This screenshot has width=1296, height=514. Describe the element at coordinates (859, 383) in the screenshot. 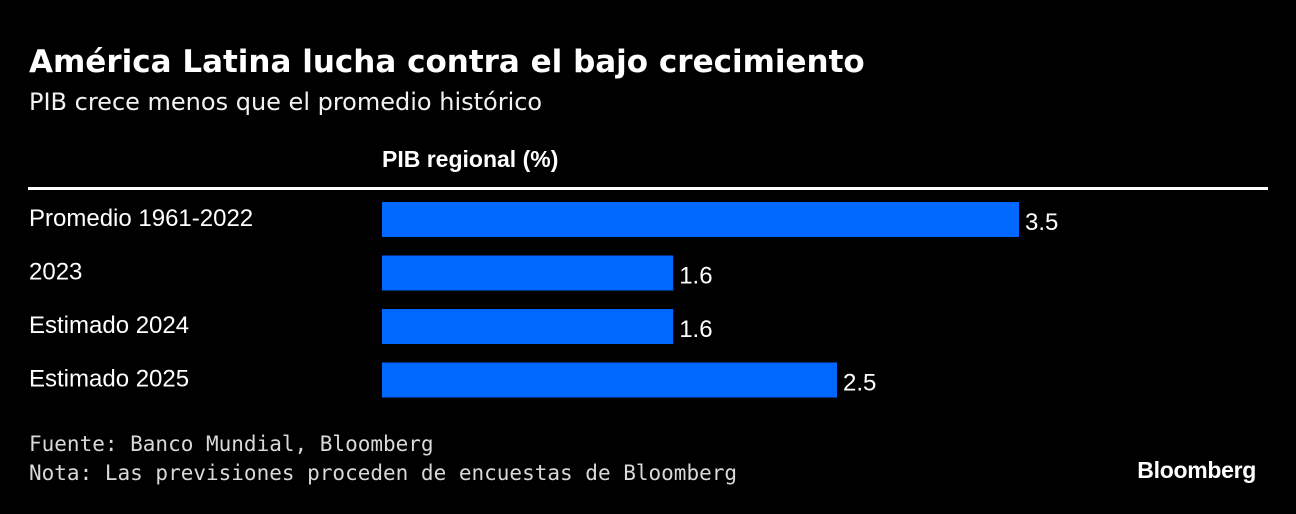

I see `value-label: 2.5` at that location.